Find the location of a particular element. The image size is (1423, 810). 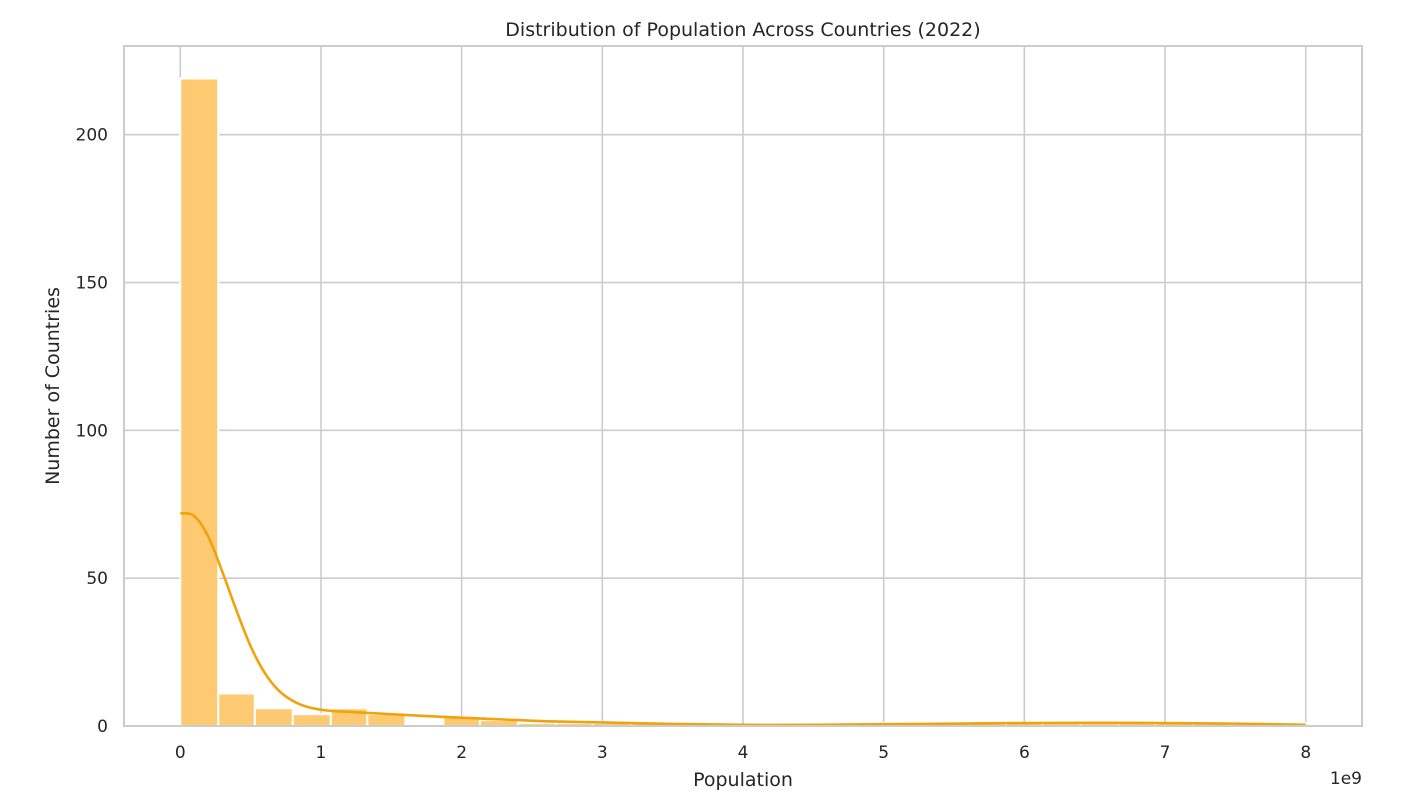

x-tick-label: 2 is located at coordinates (461, 753).